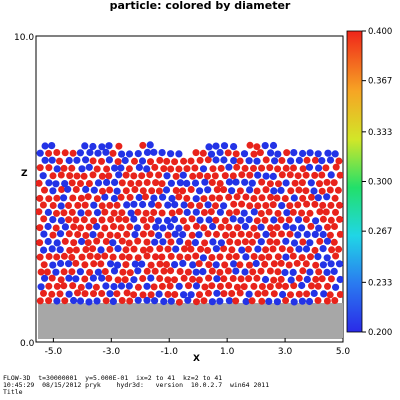 This screenshot has width=400, height=400. What do you see at coordinates (354, 181) in the screenshot?
I see `colorbar` at bounding box center [354, 181].